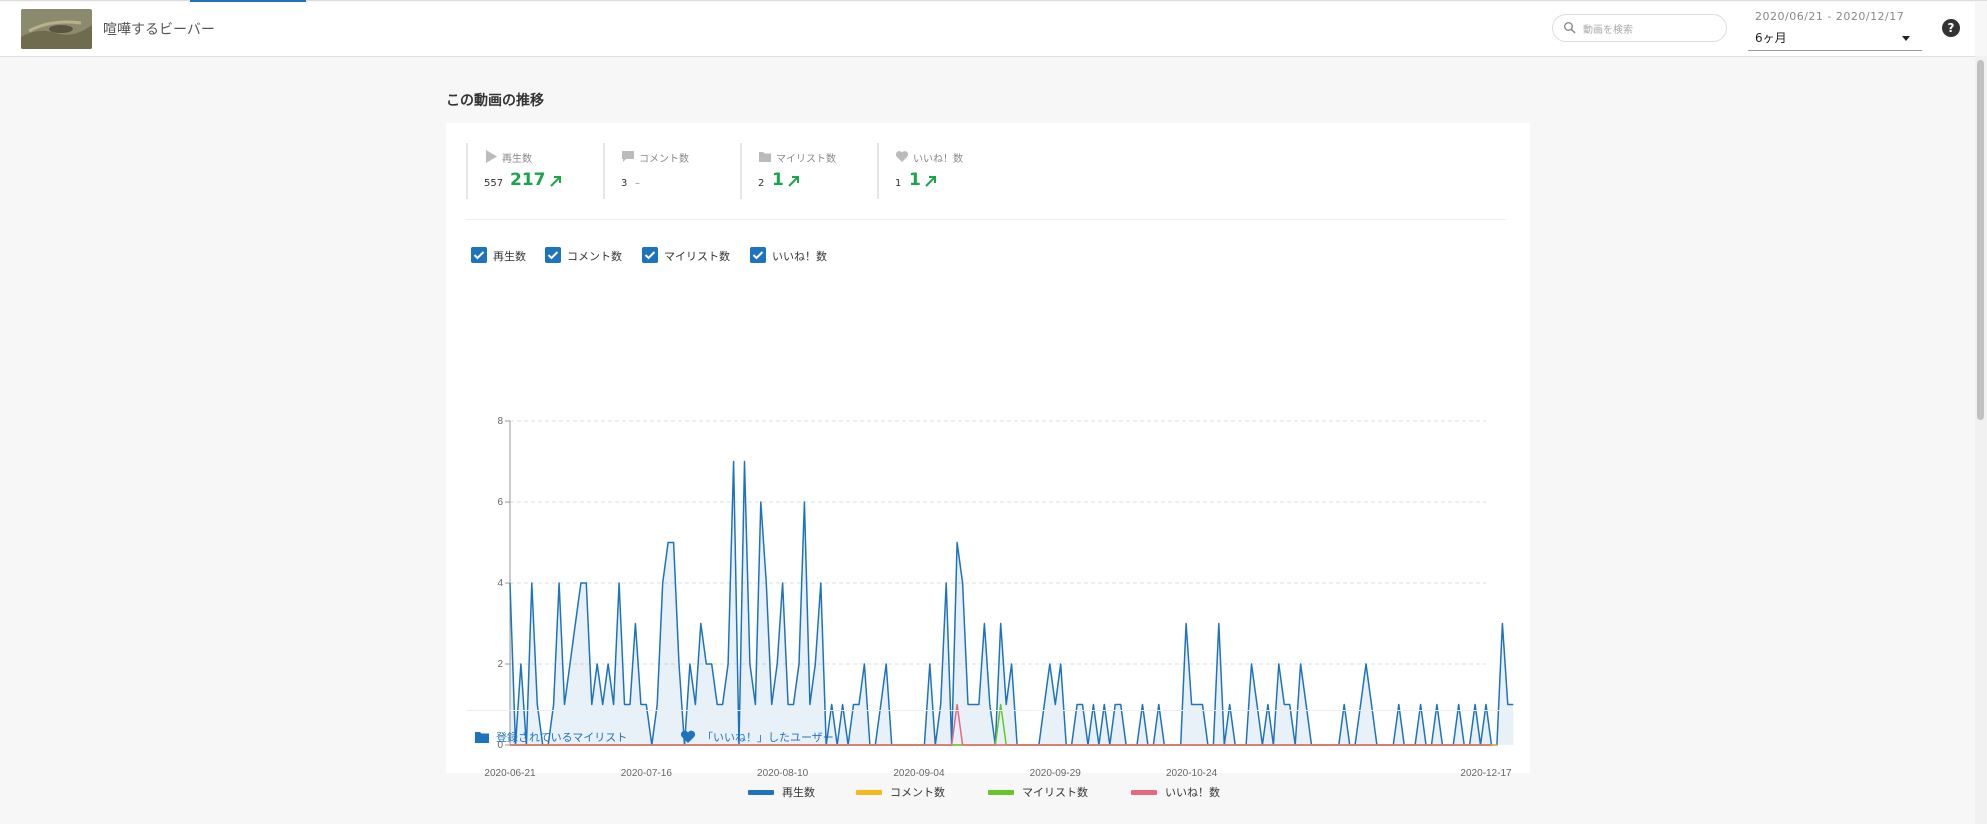 This screenshot has width=1987, height=824. Describe the element at coordinates (248, 1) in the screenshot. I see `active-tab-indicator` at that location.